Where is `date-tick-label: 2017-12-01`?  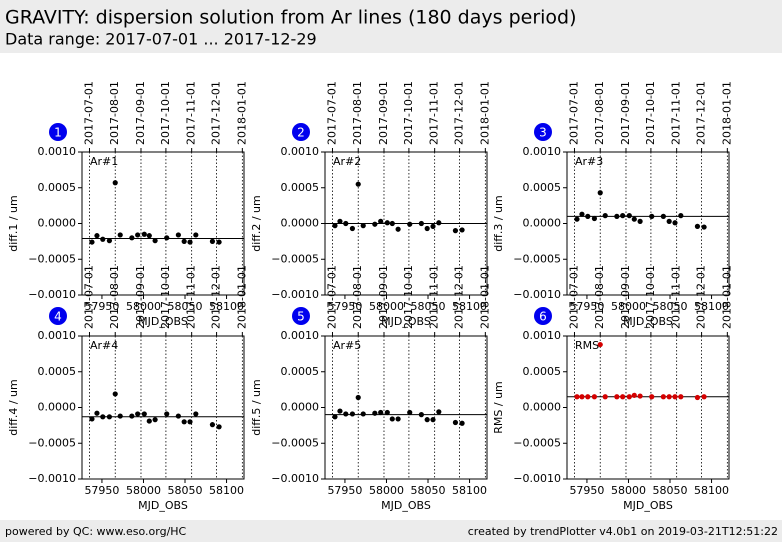
date-tick-label: 2017-12-01 is located at coordinates (701, 113).